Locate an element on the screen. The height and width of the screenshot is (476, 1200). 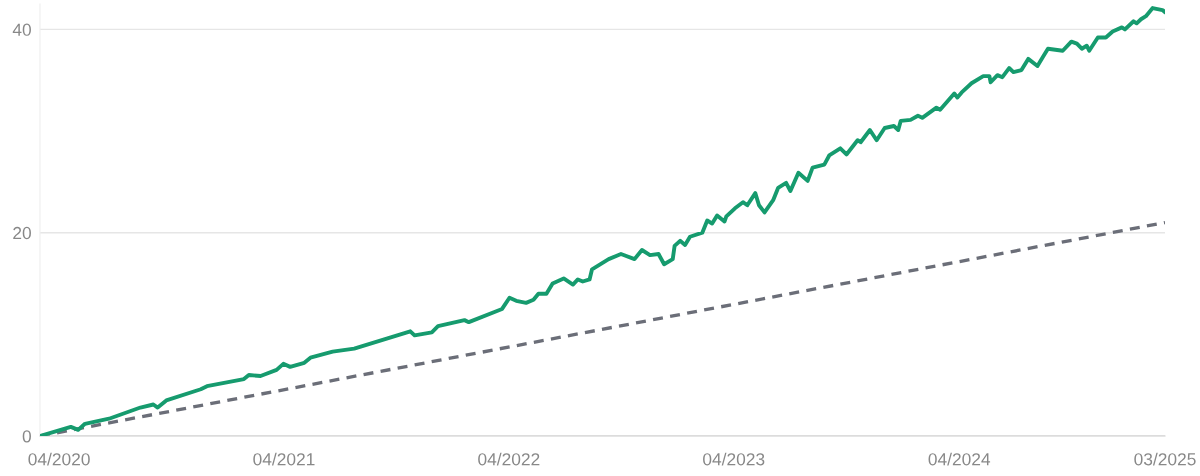
x-tick-label: 03/2025 is located at coordinates (1165, 459).